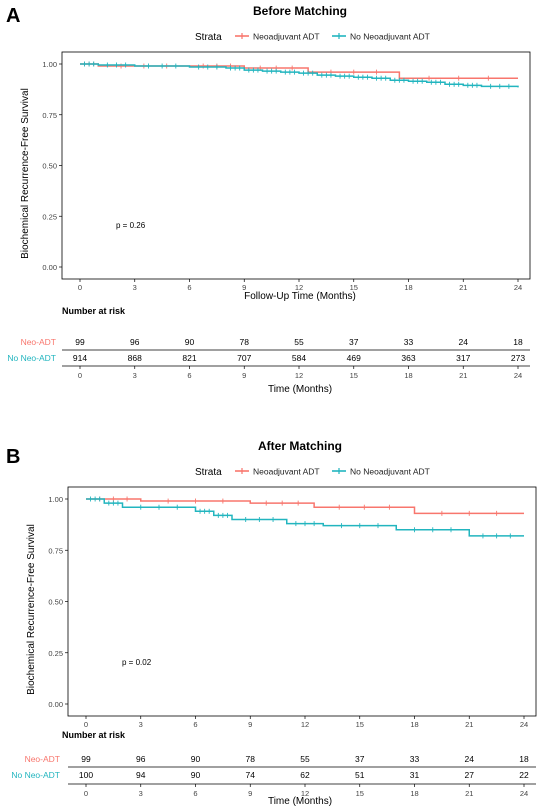 This screenshot has width=550, height=808. What do you see at coordinates (80, 358) in the screenshot?
I see `risk-value: 914` at bounding box center [80, 358].